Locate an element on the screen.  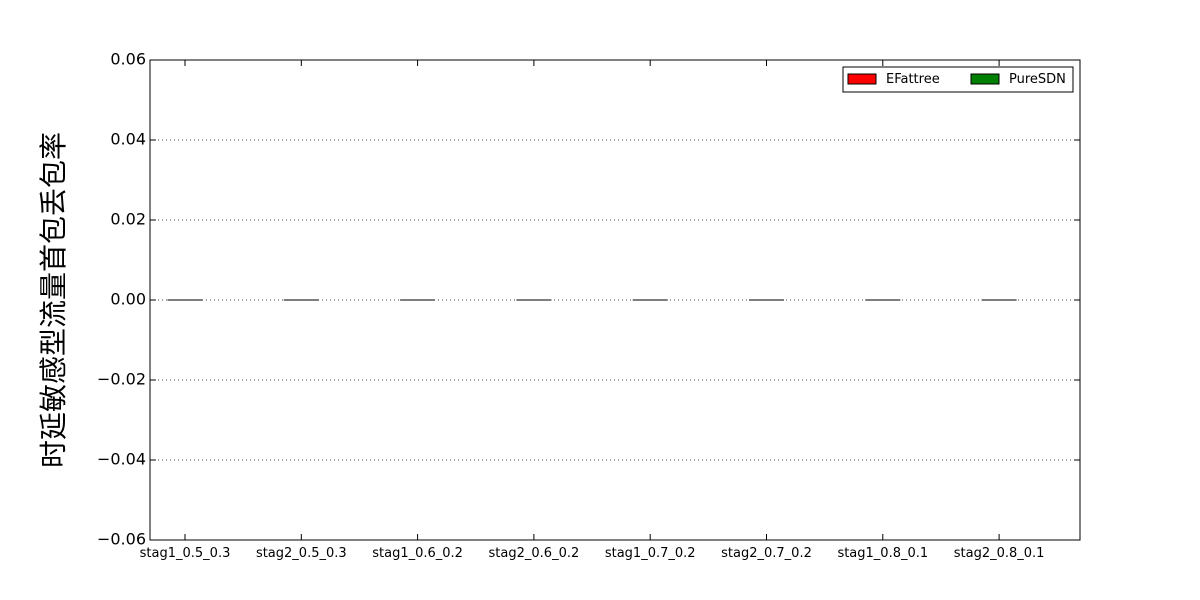
legend-label-efattree: EFattree is located at coordinates (913, 79).